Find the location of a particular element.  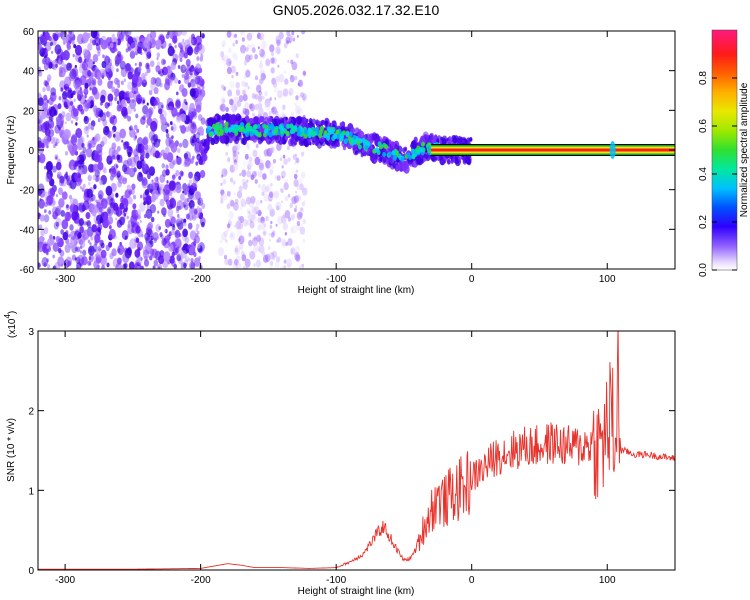

track-spike is located at coordinates (612, 150).